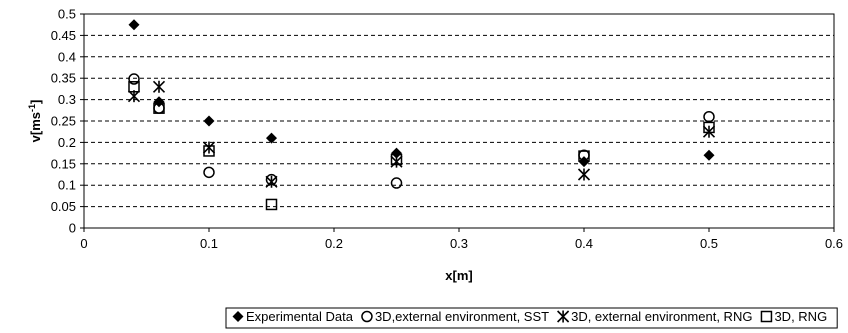 The width and height of the screenshot is (848, 333). I want to click on svg-text: v[ms-1], so click(35, 121).